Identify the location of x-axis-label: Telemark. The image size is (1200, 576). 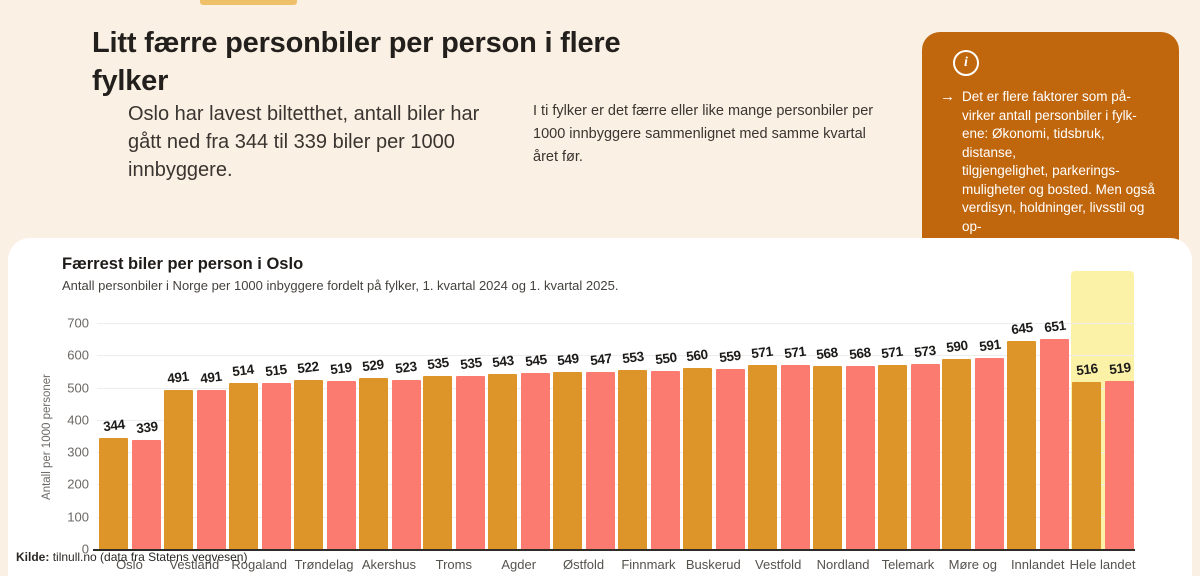
(908, 564).